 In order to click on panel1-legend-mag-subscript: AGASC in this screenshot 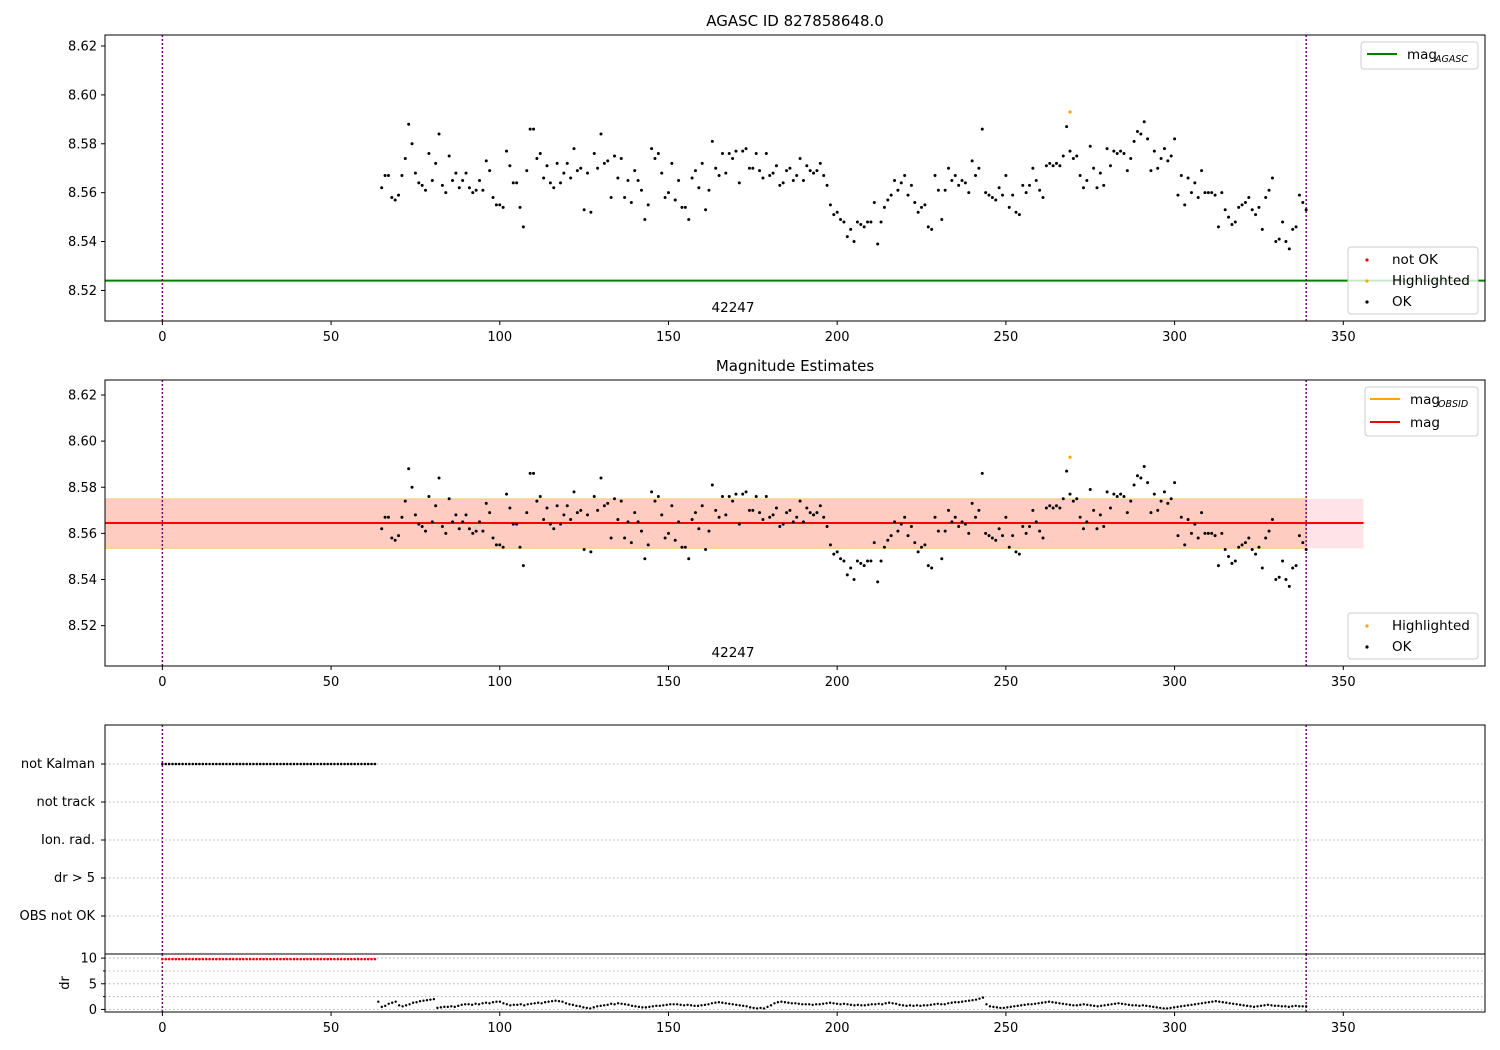, I will do `click(1451, 59)`.